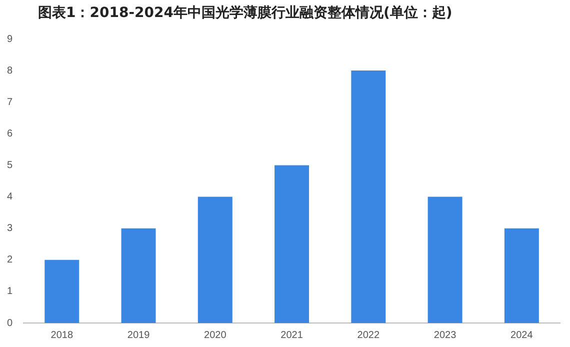 The width and height of the screenshot is (570, 347). Describe the element at coordinates (10, 39) in the screenshot. I see `y-tick-label: 9` at that location.